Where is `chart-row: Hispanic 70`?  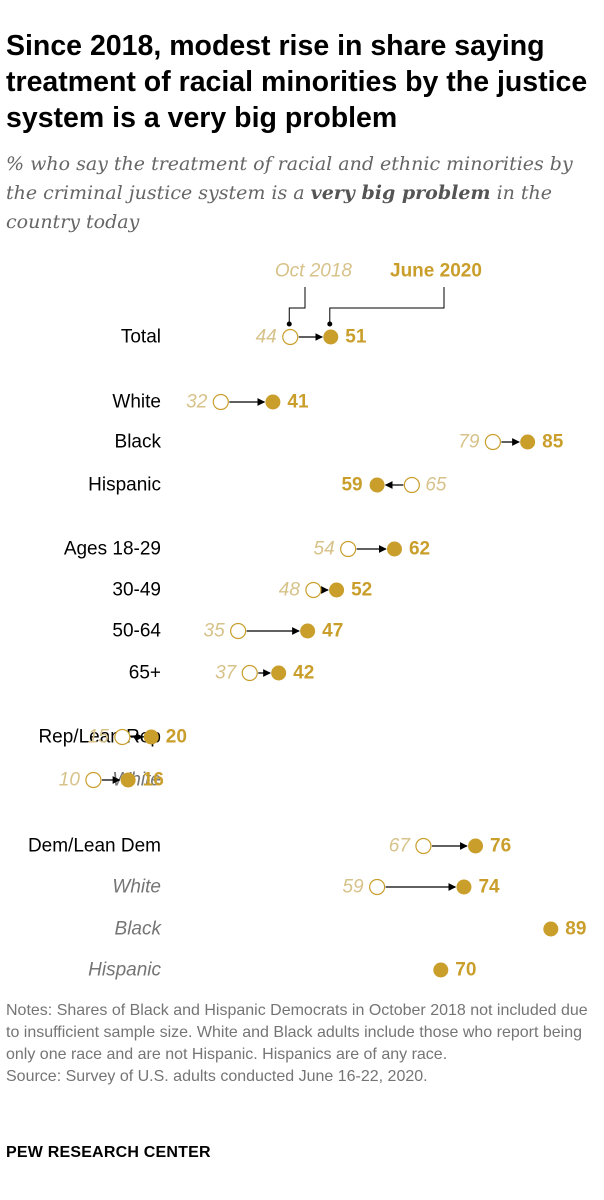 chart-row: Hispanic 70 is located at coordinates (282, 970).